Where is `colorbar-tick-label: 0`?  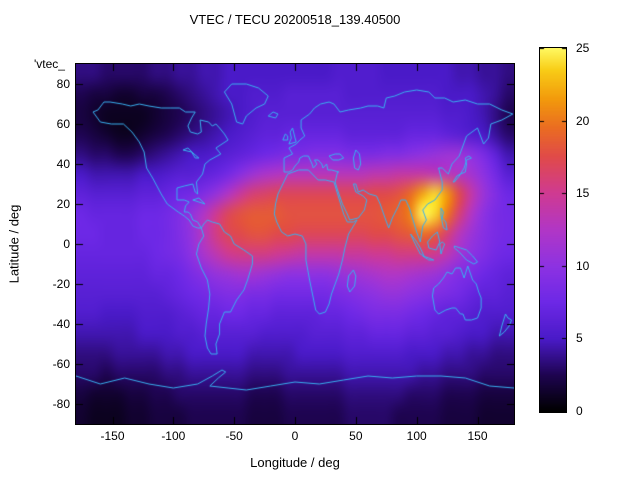
colorbar-tick-label: 0 is located at coordinates (579, 411).